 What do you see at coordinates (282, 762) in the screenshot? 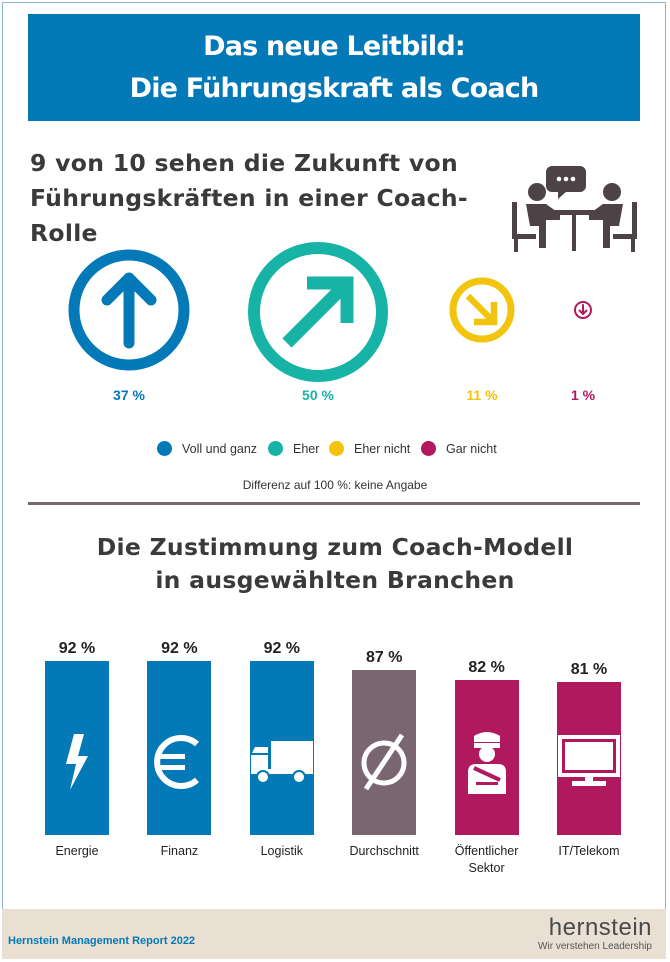
I see `truck-icon` at bounding box center [282, 762].